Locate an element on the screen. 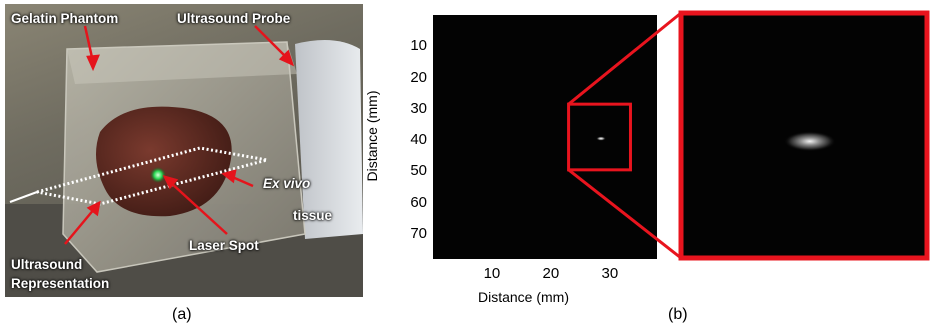 The height and width of the screenshot is (329, 930). y-tick-label: 20 is located at coordinates (418, 77).